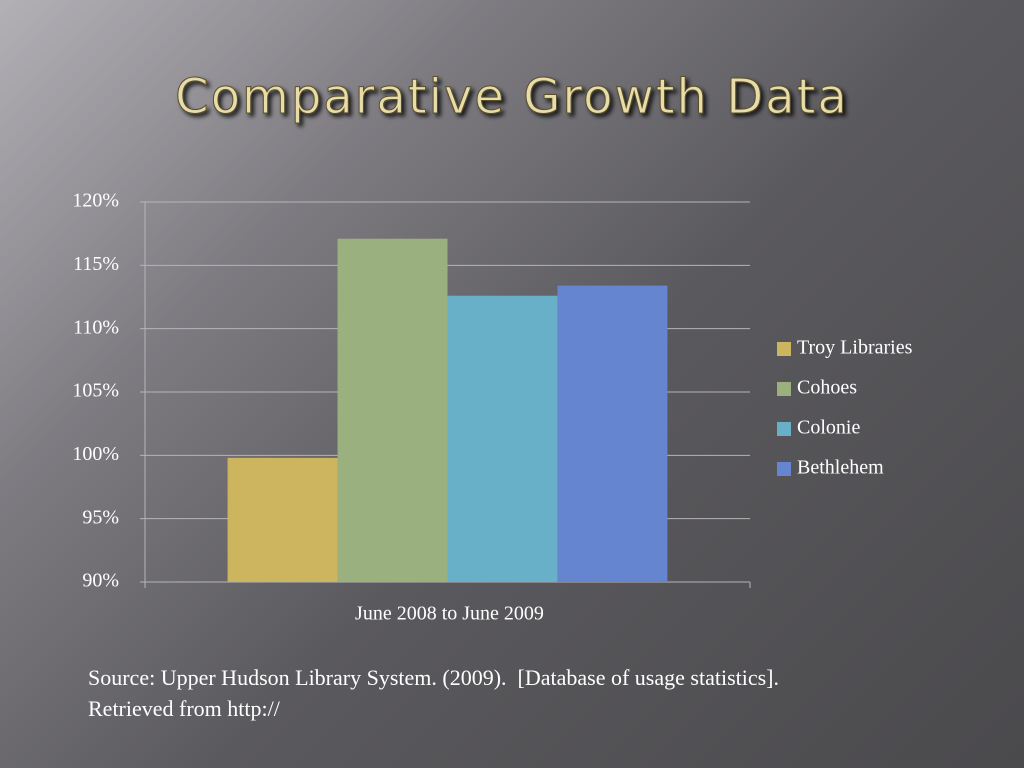  I want to click on legend-label: Bethlehem, so click(840, 468).